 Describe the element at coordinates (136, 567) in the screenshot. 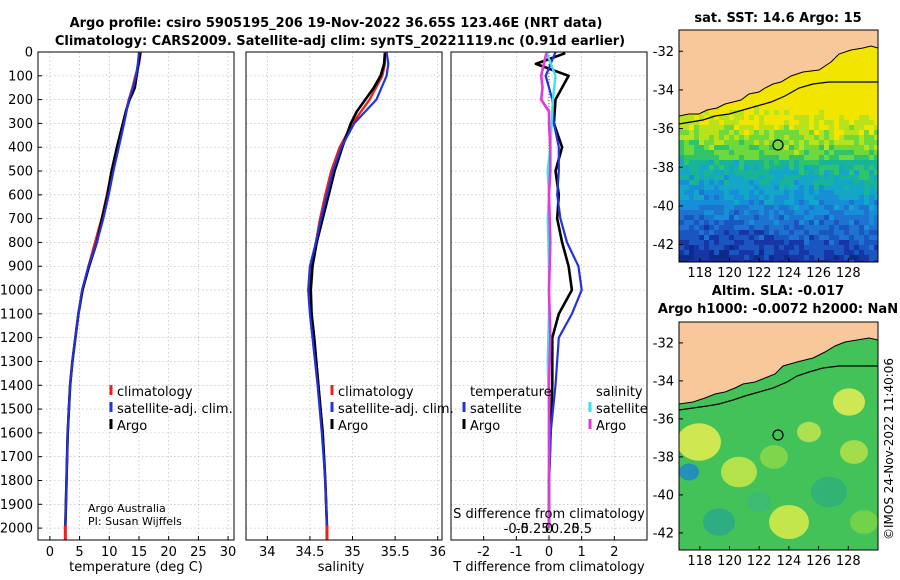

I see `temperature-xlabel: temperature (deg C)` at that location.